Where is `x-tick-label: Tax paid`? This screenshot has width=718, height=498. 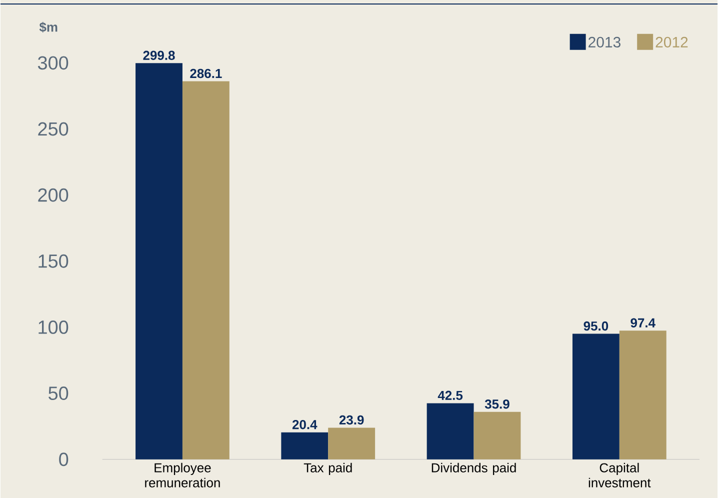
x-tick-label: Tax paid is located at coordinates (328, 468).